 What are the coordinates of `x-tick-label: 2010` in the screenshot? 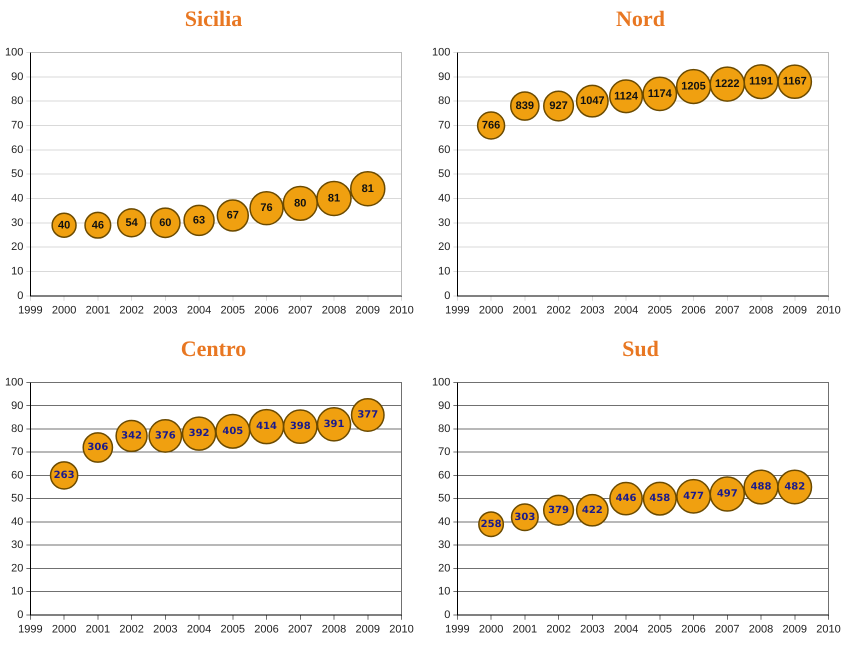 It's located at (401, 629).